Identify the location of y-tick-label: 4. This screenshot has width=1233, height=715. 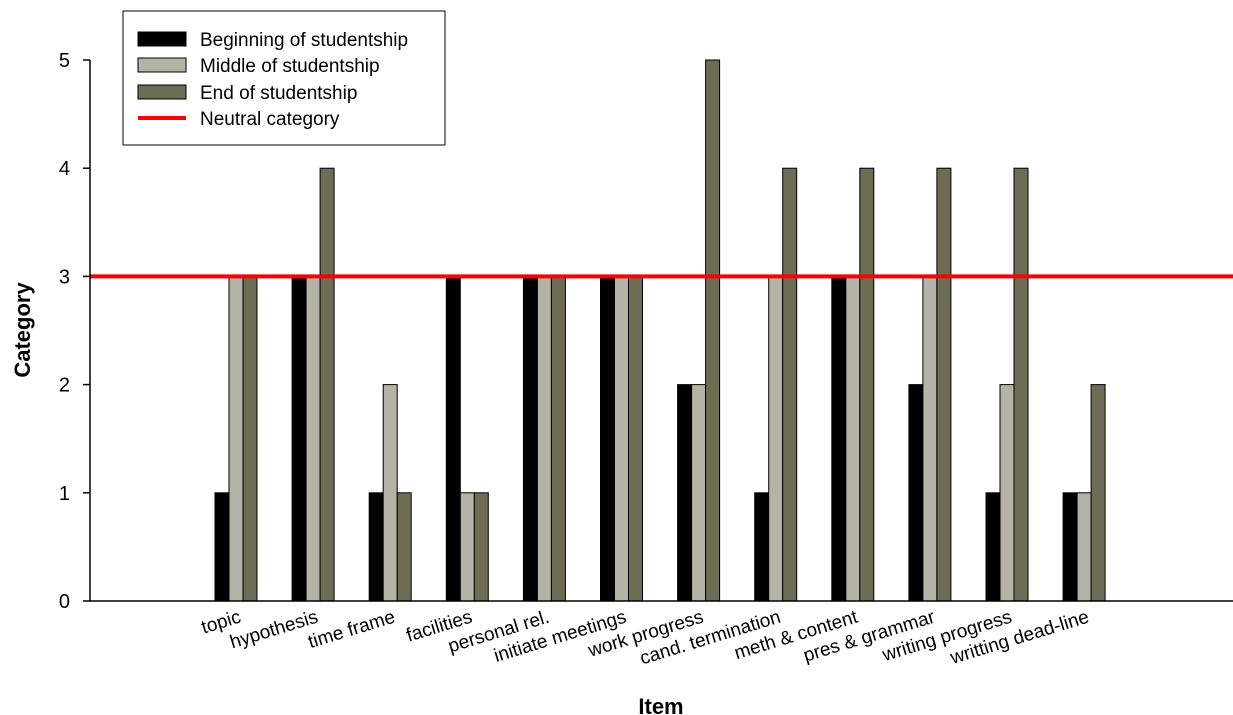
(64, 169).